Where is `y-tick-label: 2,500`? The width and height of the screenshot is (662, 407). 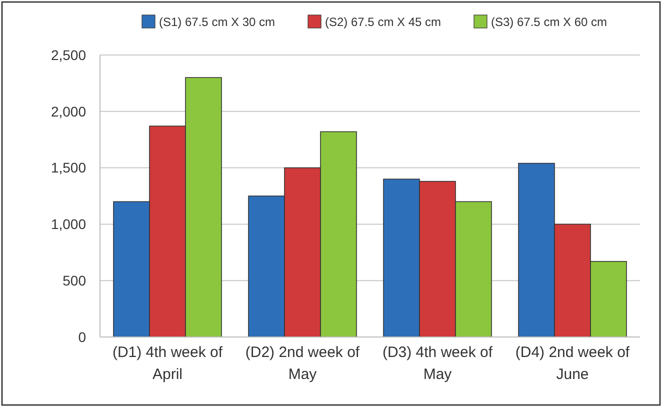
y-tick-label: 2,500 is located at coordinates (68, 54).